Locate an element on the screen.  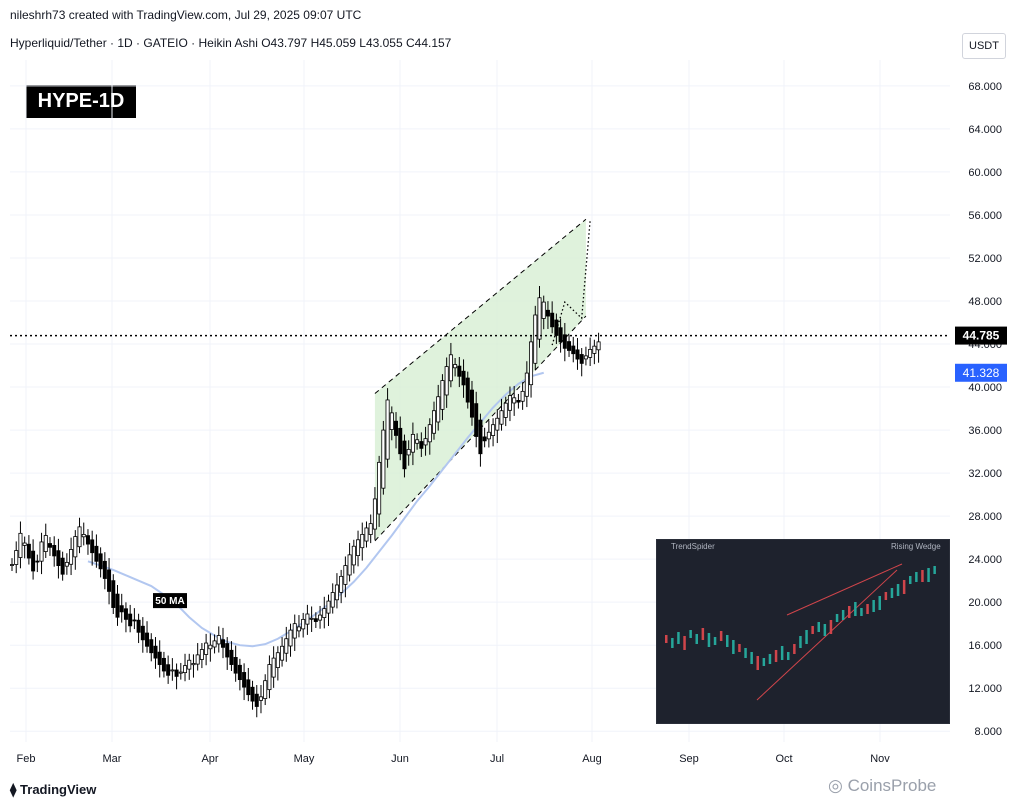
y-tick-label: 28.000 is located at coordinates (985, 517).